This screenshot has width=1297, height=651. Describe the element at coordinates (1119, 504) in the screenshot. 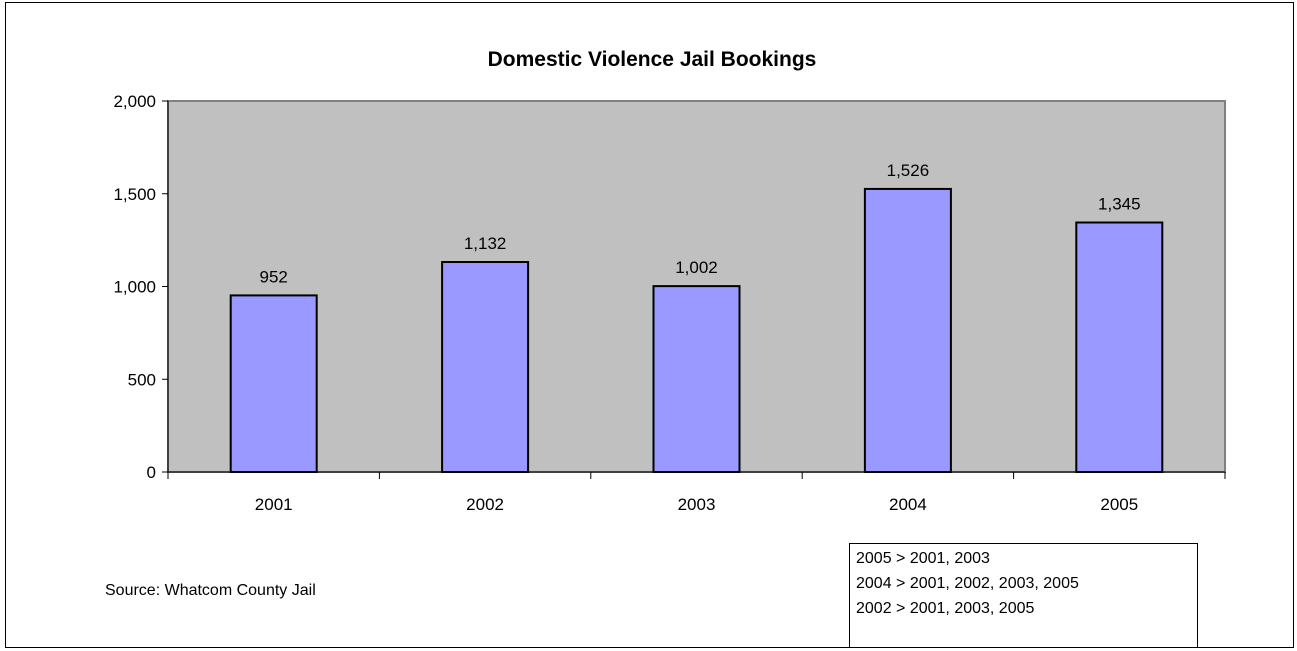

I see `x-tick-label: 2005` at that location.